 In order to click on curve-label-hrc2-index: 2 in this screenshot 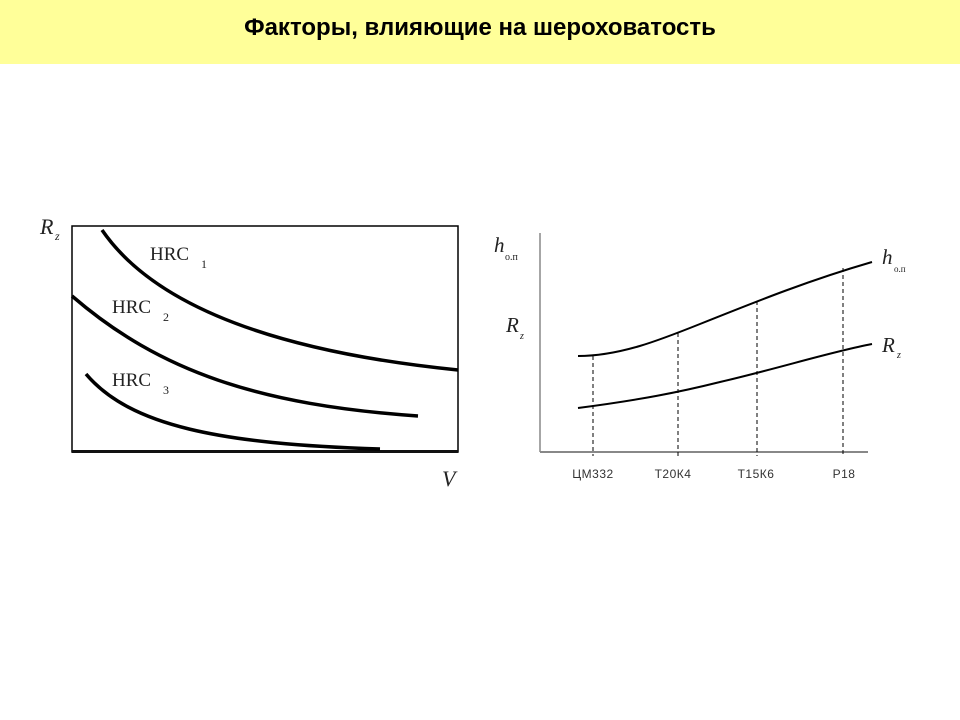, I will do `click(166, 317)`.